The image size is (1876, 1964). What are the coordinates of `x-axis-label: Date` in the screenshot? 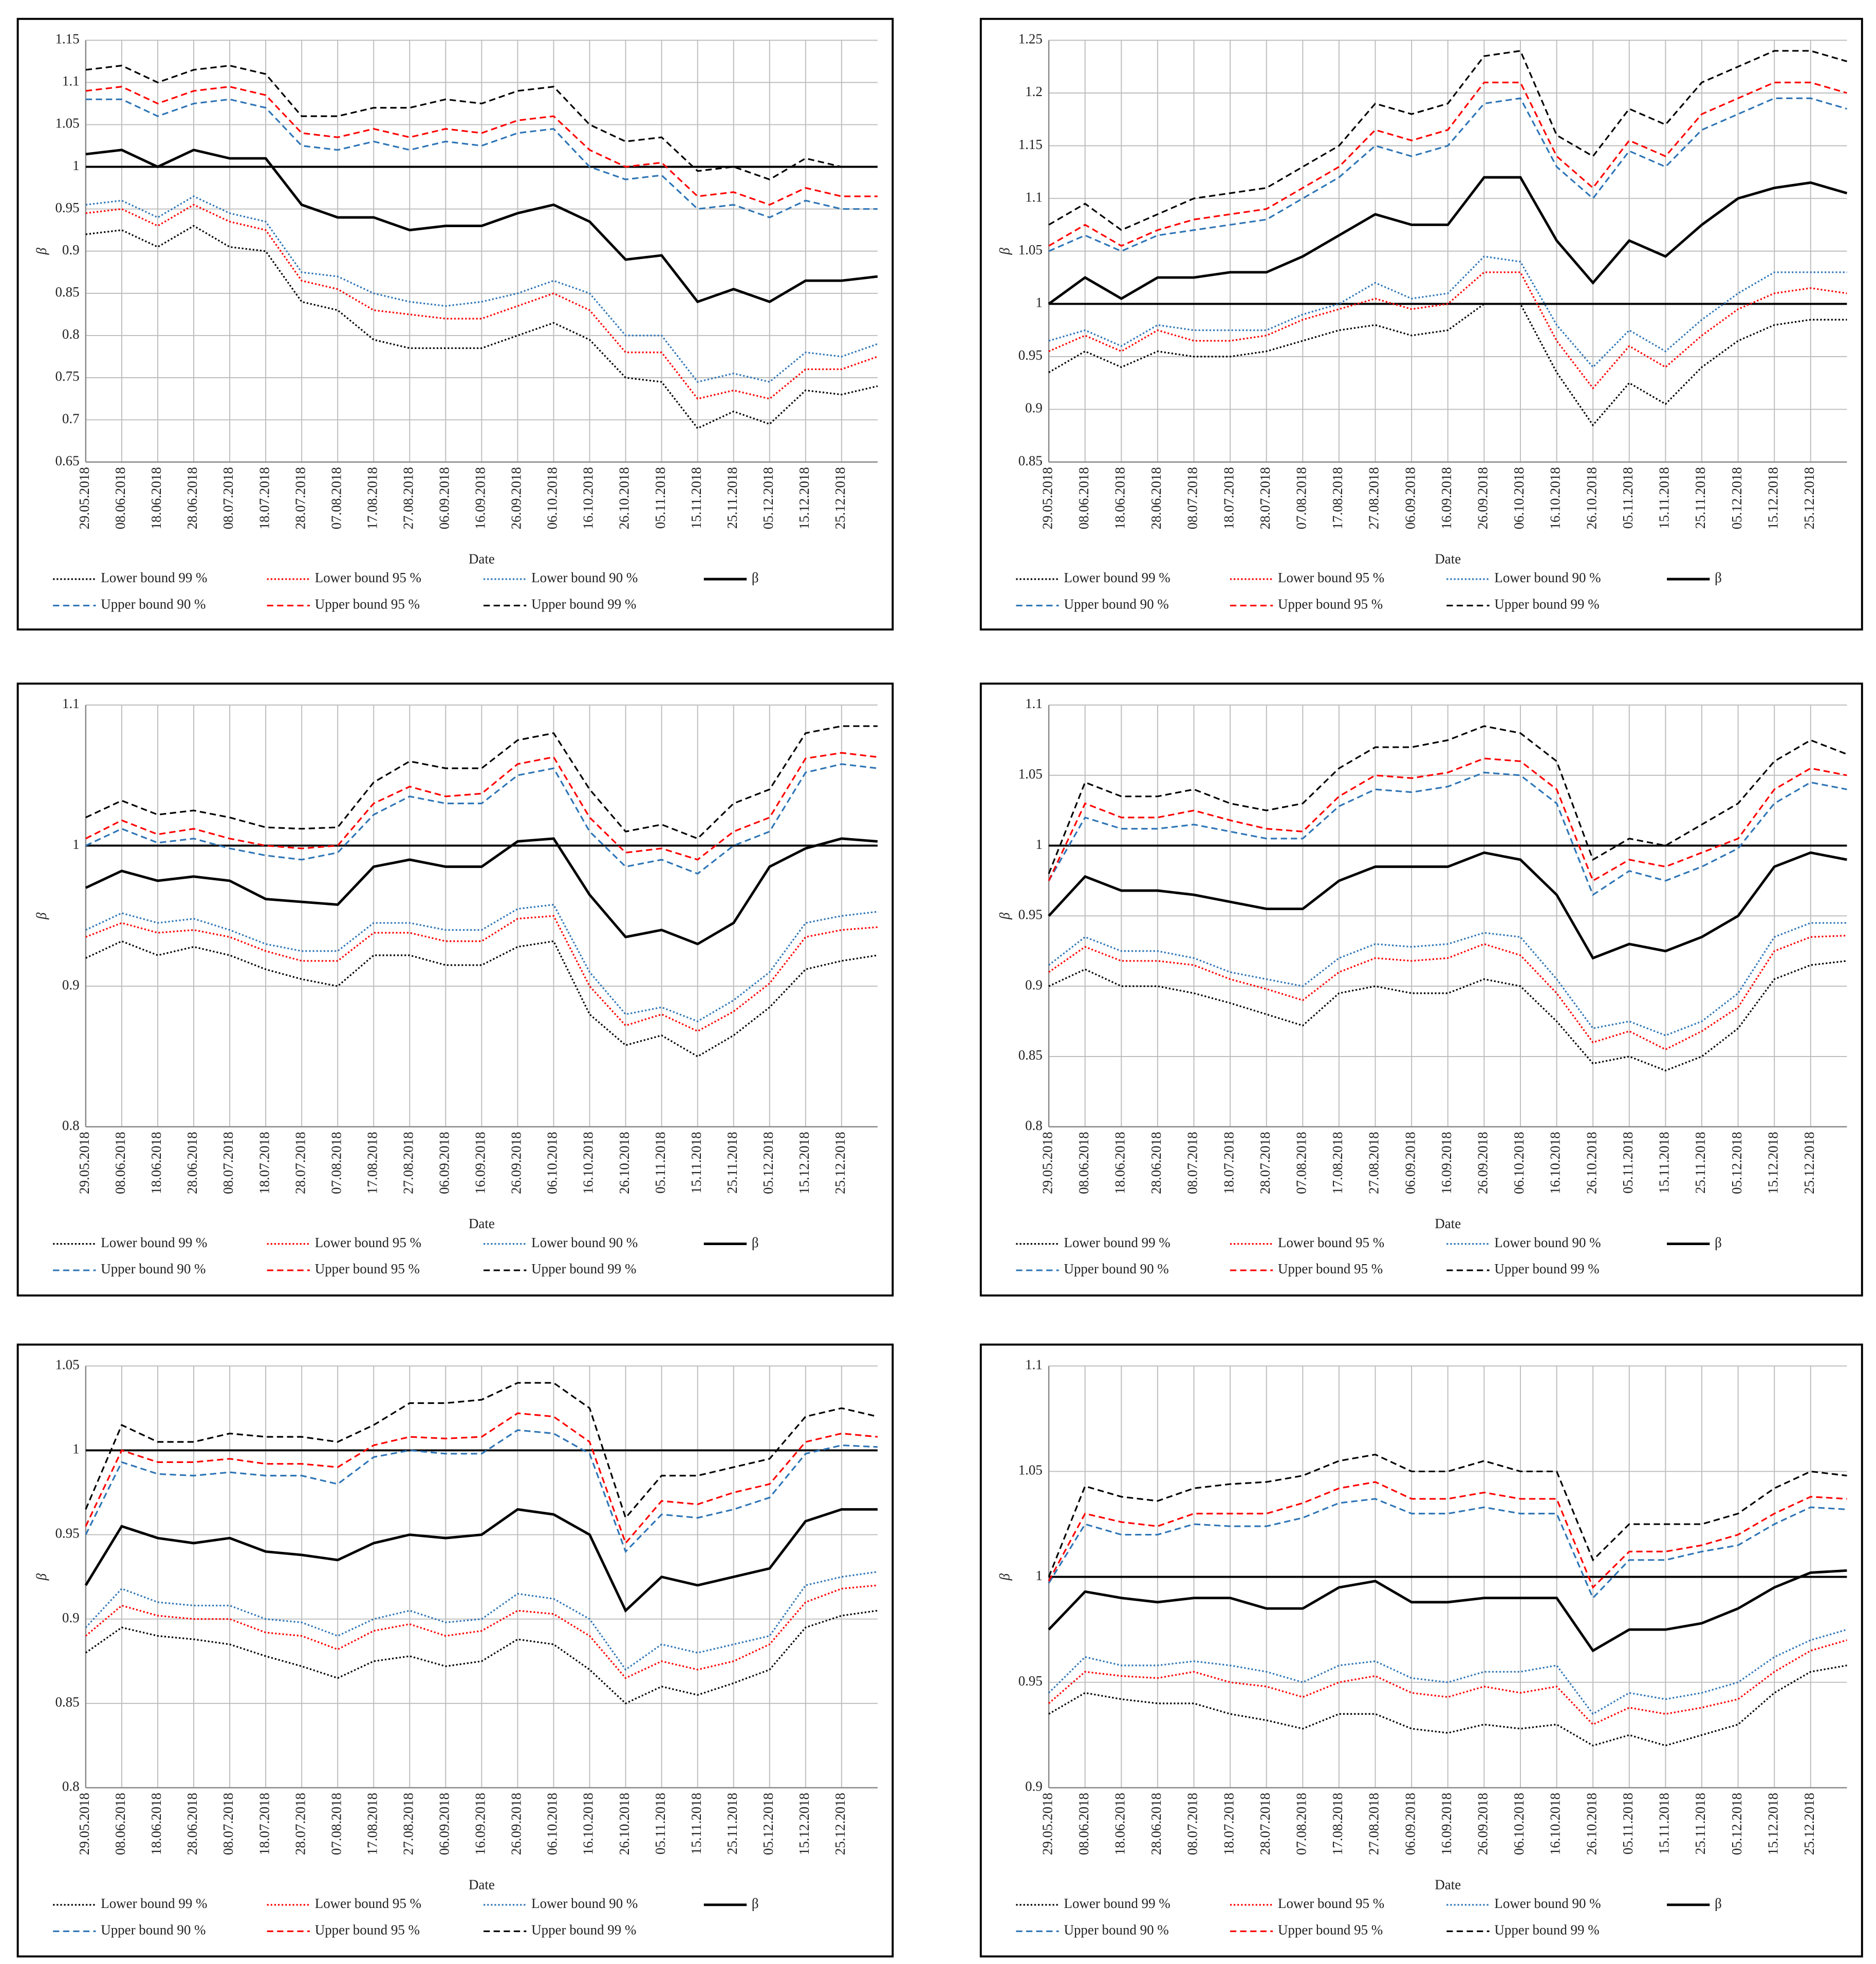 It's located at (482, 558).